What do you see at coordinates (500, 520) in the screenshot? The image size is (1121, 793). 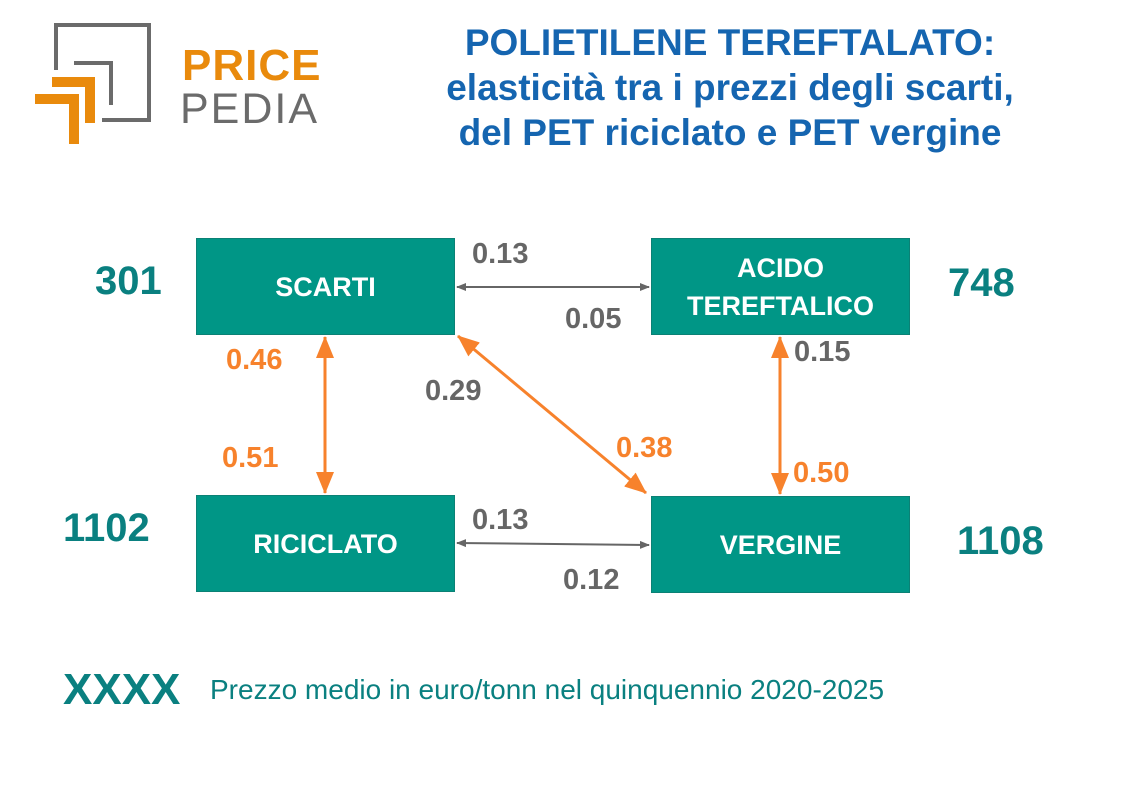 I see `elasticity-riciclato-vergine-top: 0.13` at bounding box center [500, 520].